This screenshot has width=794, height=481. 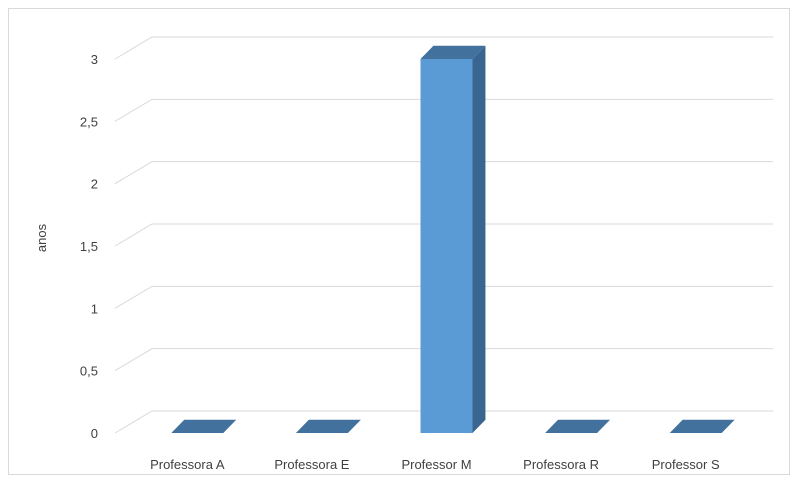 I want to click on y-tick-label: 2,5, so click(x=89, y=121).